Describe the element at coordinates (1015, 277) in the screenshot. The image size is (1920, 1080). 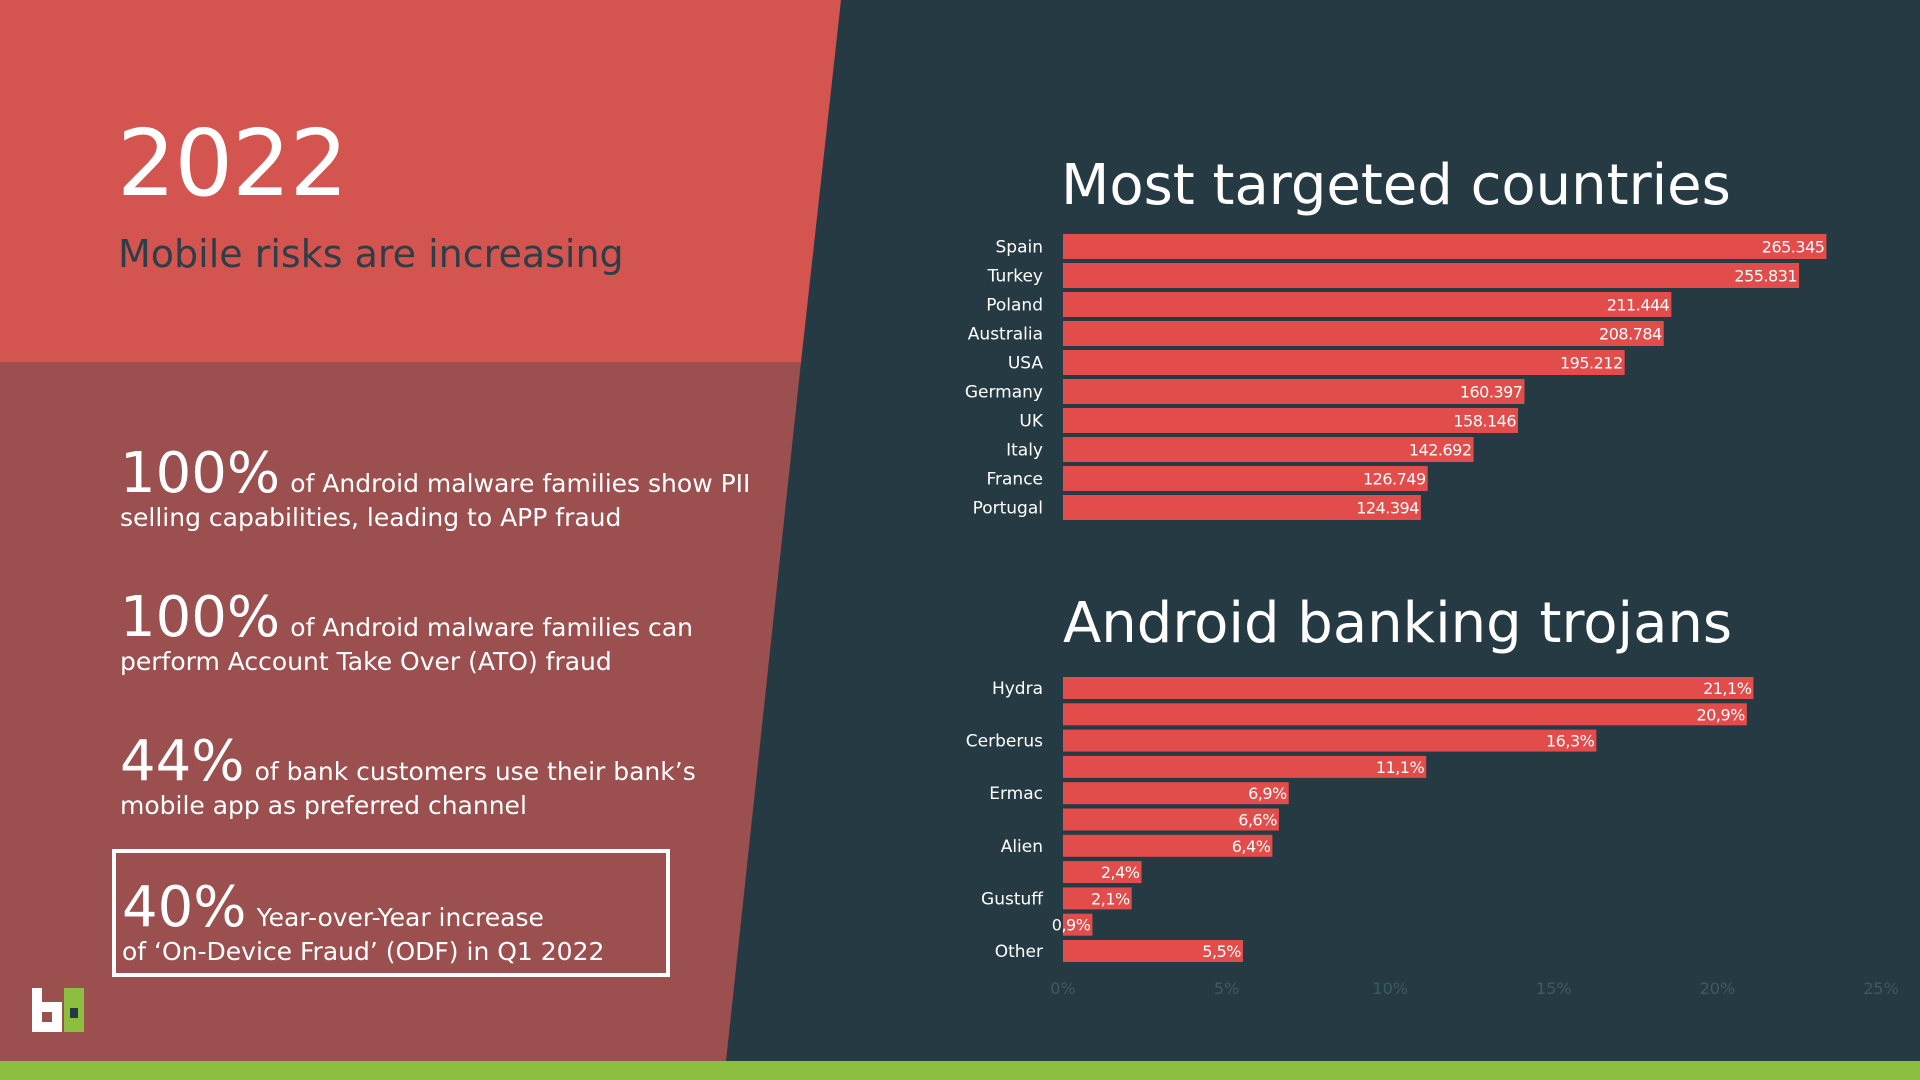
I see `category-label: Turkey` at that location.